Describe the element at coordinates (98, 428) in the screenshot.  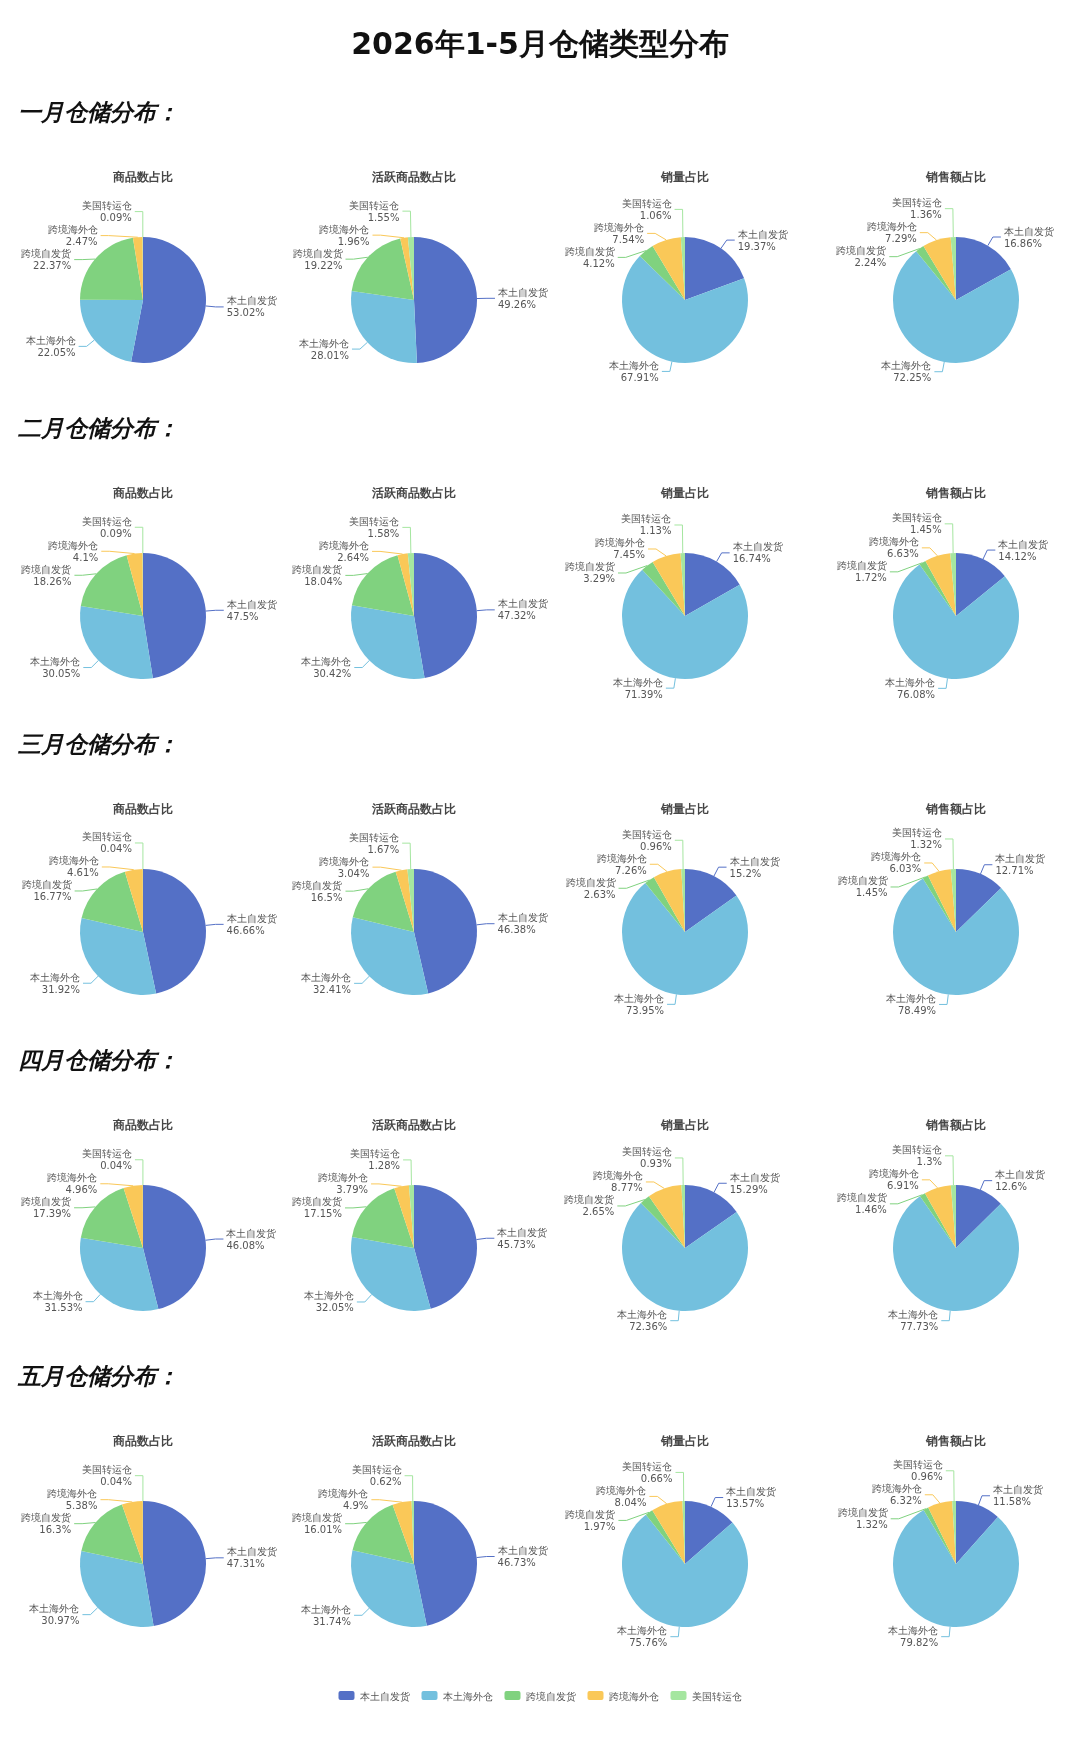
I see `text: 二月仓储分布：` at that location.